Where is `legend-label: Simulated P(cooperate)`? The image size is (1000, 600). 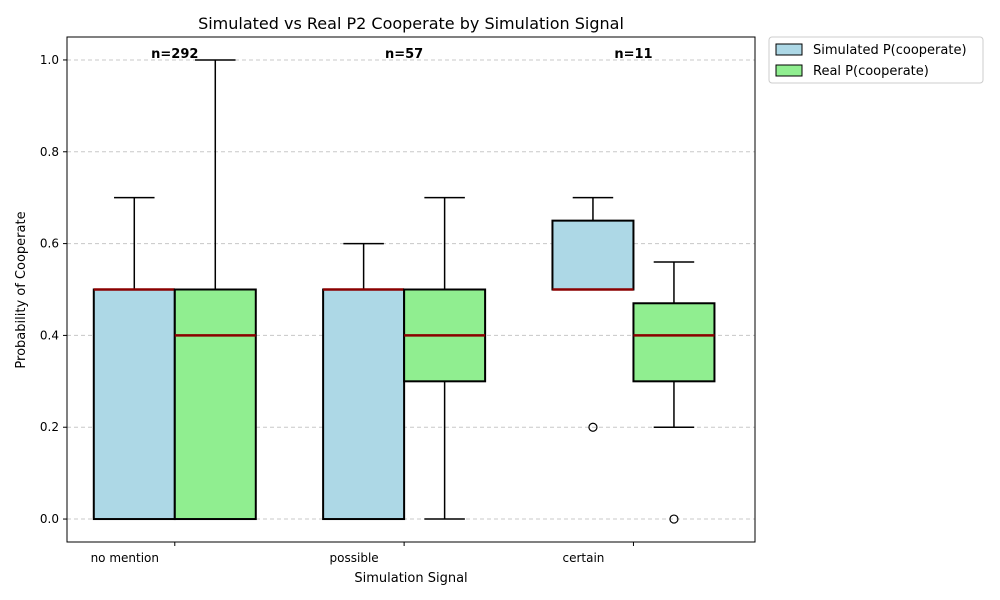
legend-label: Simulated P(cooperate) is located at coordinates (890, 50).